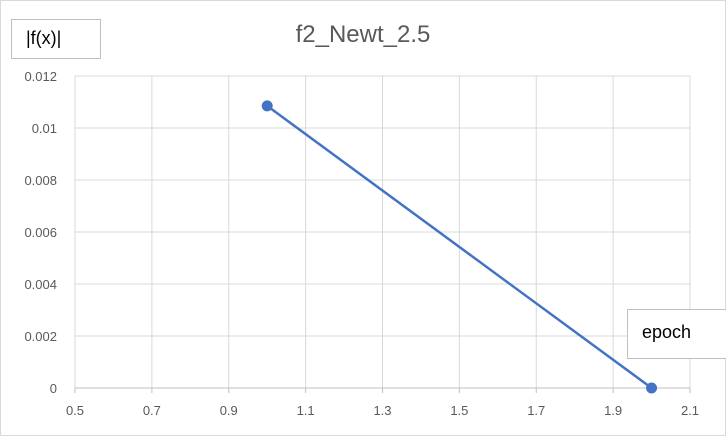 The width and height of the screenshot is (726, 437). What do you see at coordinates (40, 180) in the screenshot?
I see `y-tick-label: 0.008` at bounding box center [40, 180].